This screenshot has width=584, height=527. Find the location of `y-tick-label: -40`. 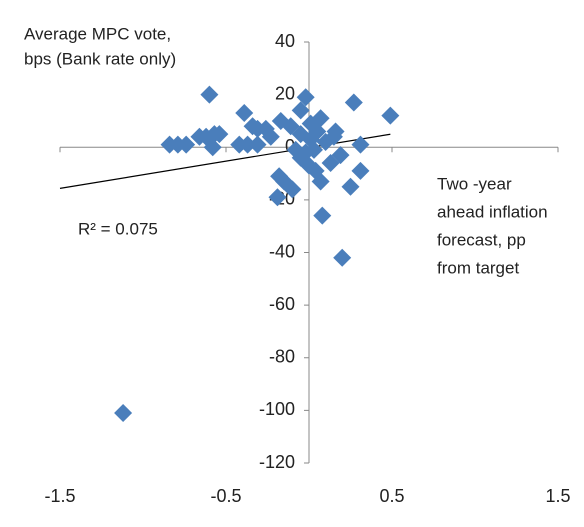

y-tick-label: -40 is located at coordinates (282, 251).